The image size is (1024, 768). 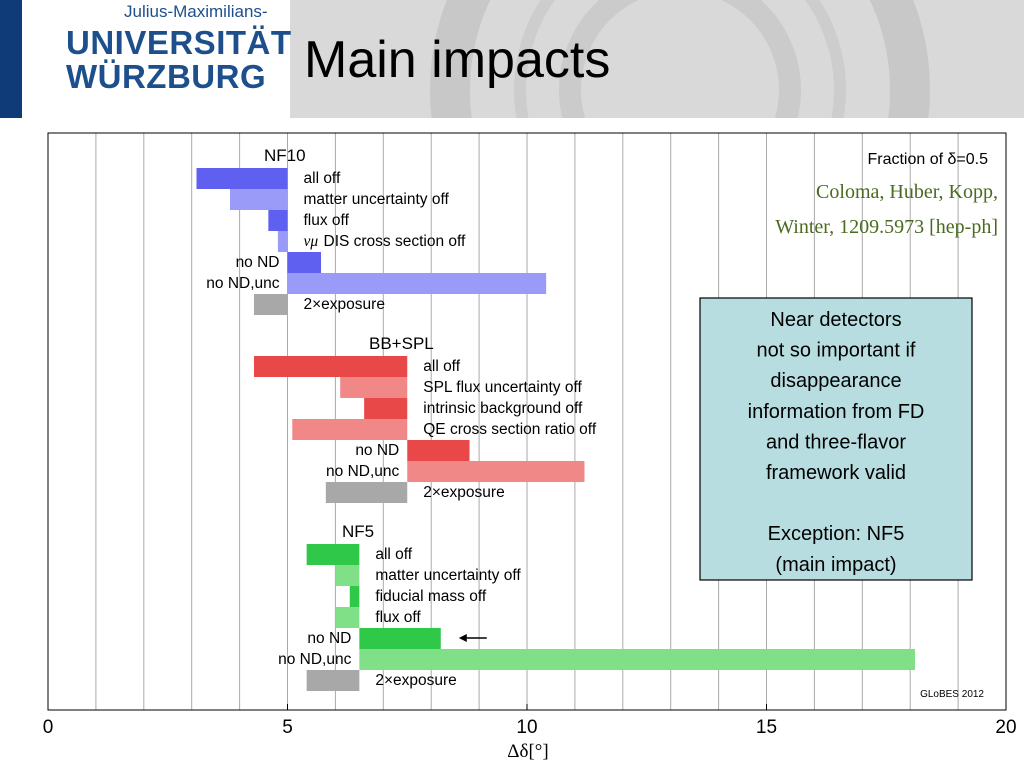 What do you see at coordinates (527, 751) in the screenshot?
I see `x-axis-label: Δδ[°]` at bounding box center [527, 751].